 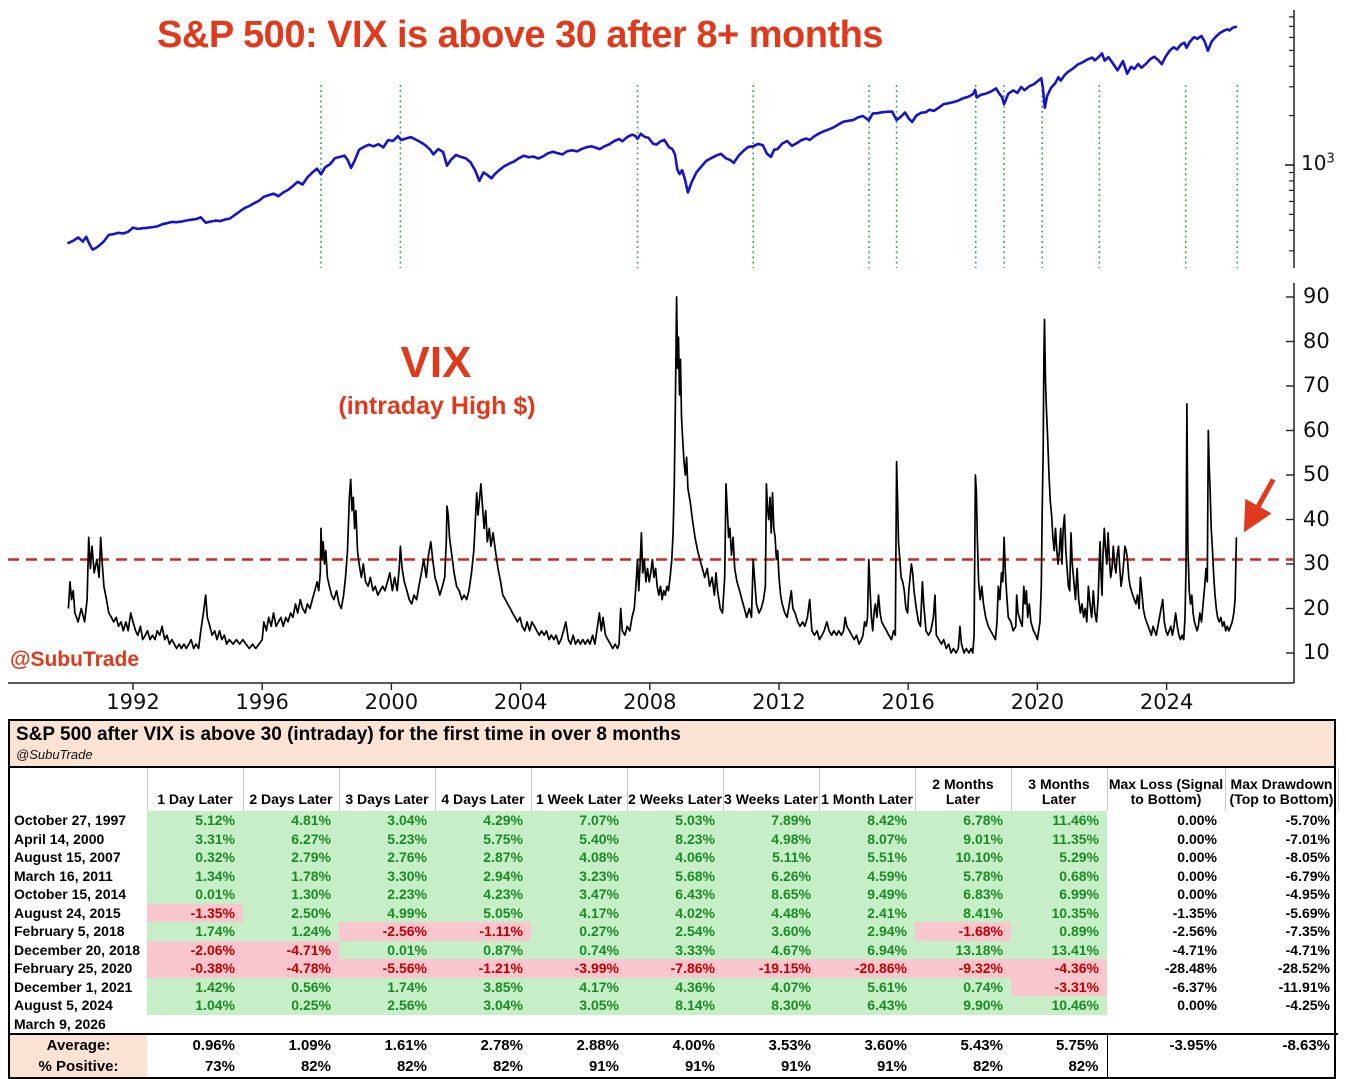 What do you see at coordinates (1059, 857) in the screenshot?
I see `return-cell: 5.29%` at bounding box center [1059, 857].